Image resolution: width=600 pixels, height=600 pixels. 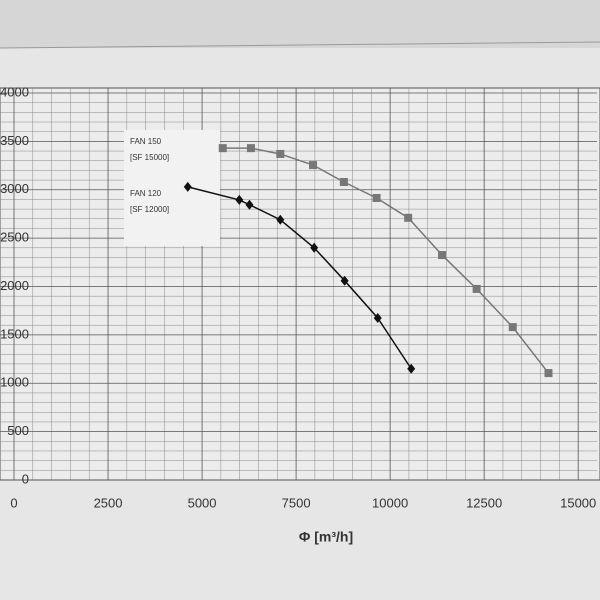 I want to click on legend-entry: [SF 12000], so click(x=149, y=209).